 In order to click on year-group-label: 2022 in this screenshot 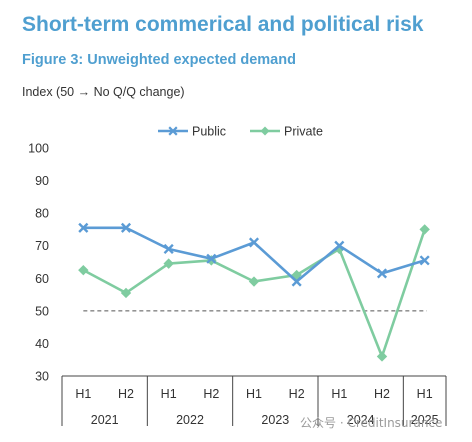, I will do `click(190, 420)`.